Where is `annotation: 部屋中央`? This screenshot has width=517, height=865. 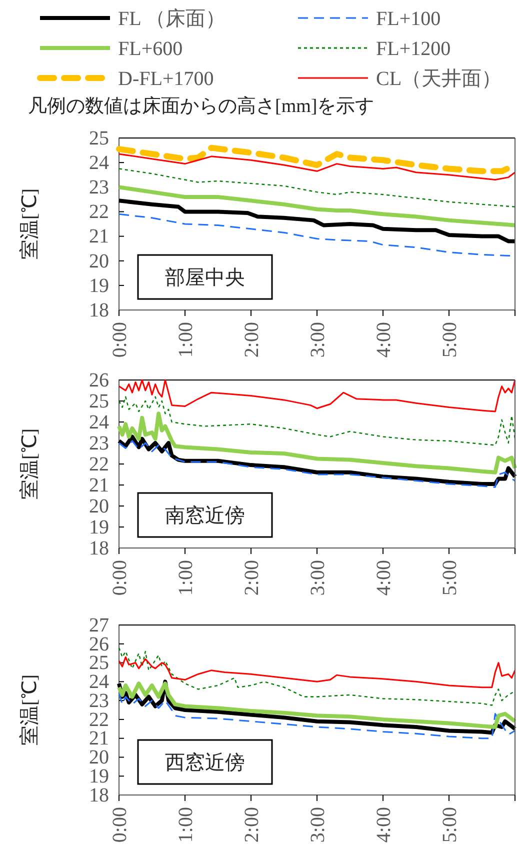 annotation: 部屋中央 is located at coordinates (205, 278).